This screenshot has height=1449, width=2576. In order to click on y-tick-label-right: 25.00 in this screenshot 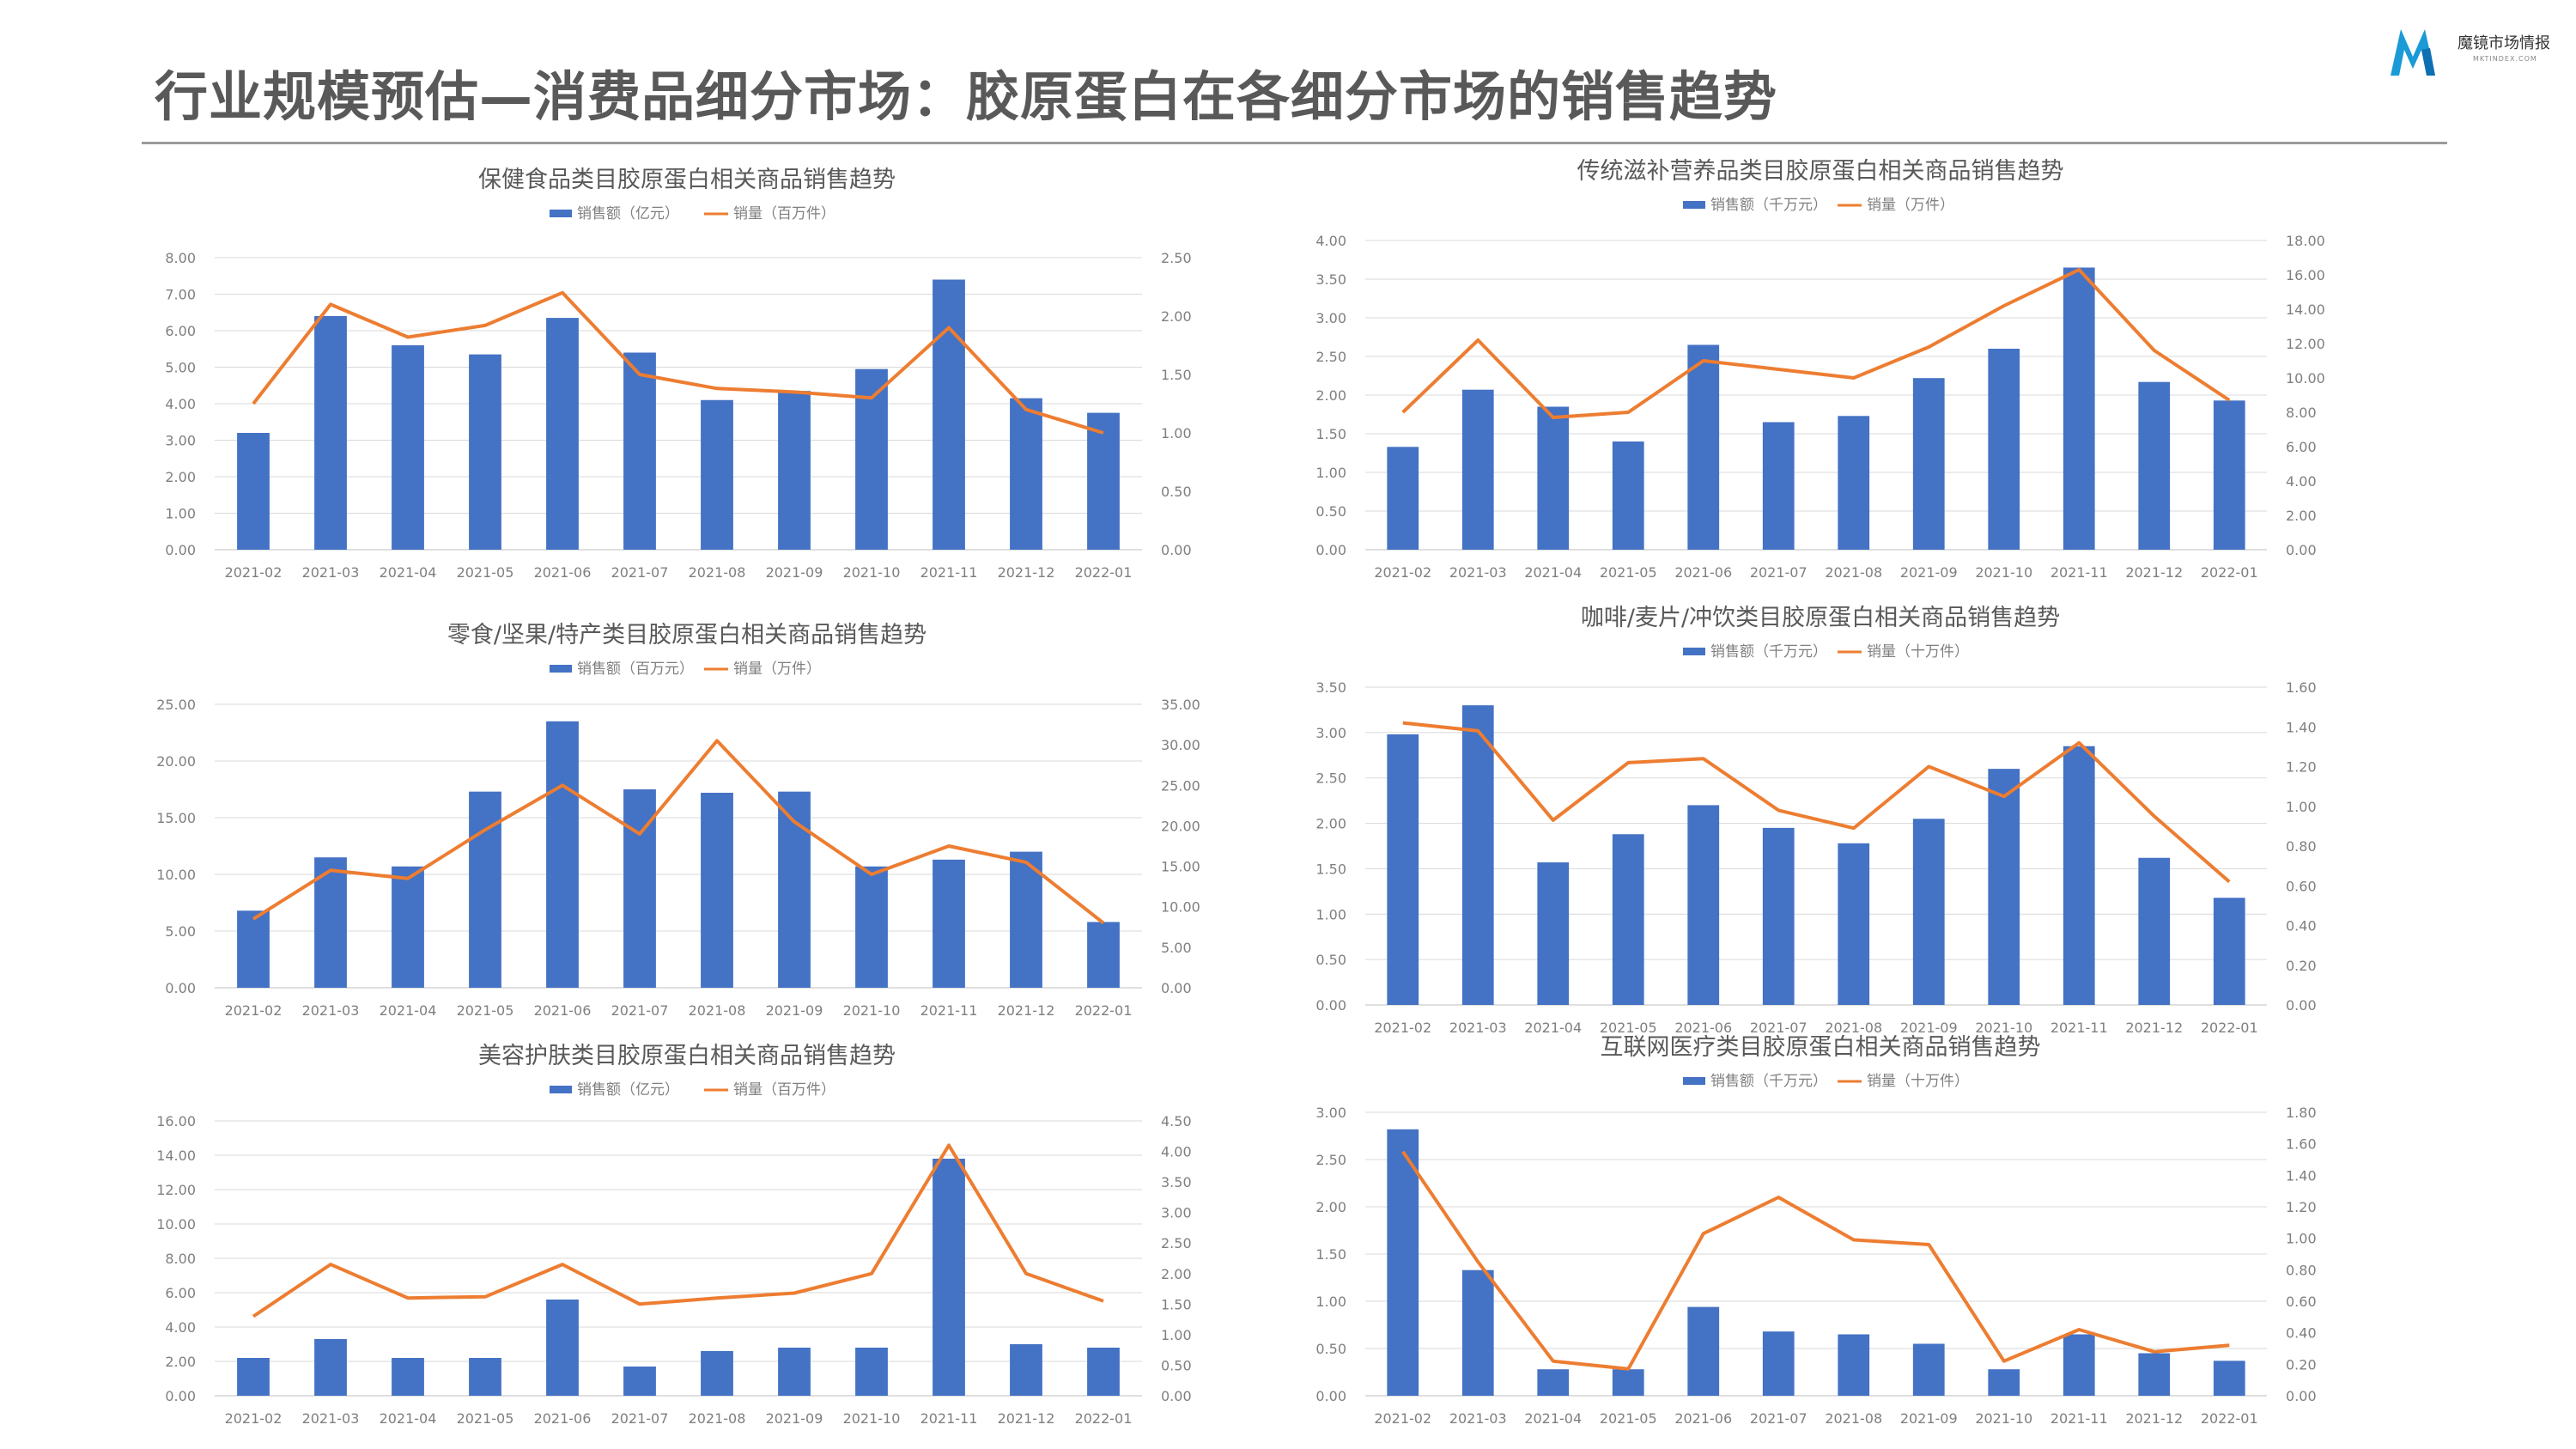, I will do `click(1180, 785)`.